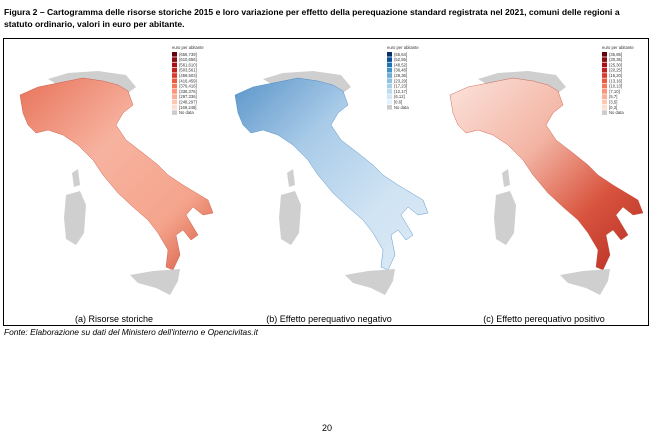 This screenshot has width=654, height=436. I want to click on legend-label: (376,416], so click(188, 86).